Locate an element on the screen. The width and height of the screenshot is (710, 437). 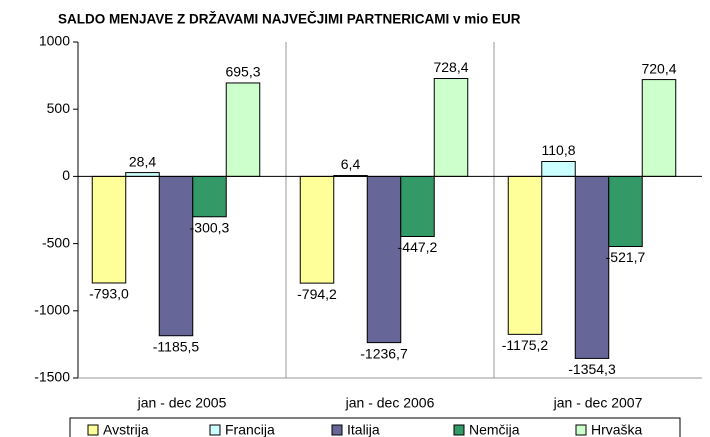
value-label: -1236,7 is located at coordinates (384, 353).